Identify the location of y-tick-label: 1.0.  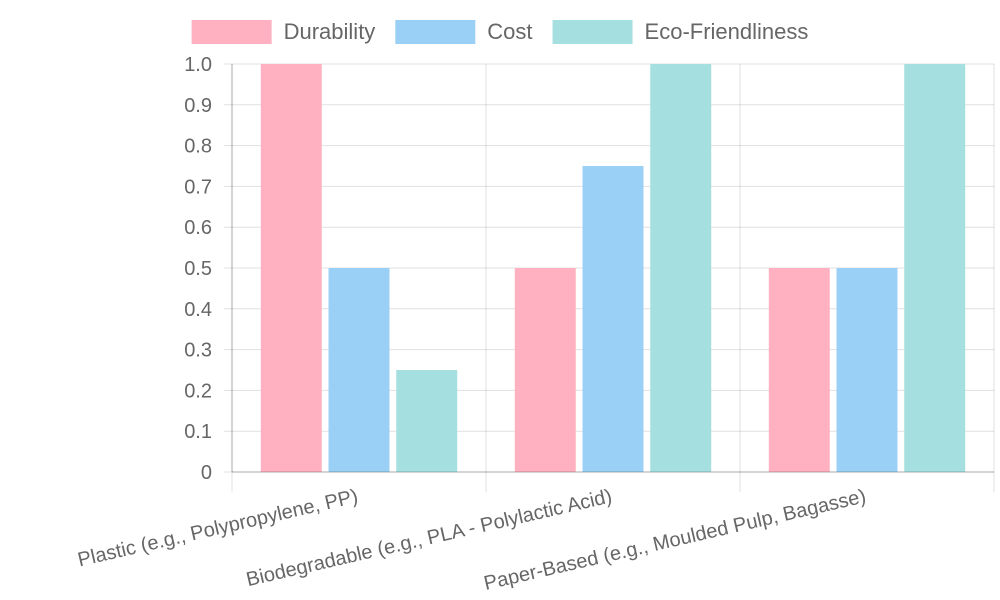
(198, 65).